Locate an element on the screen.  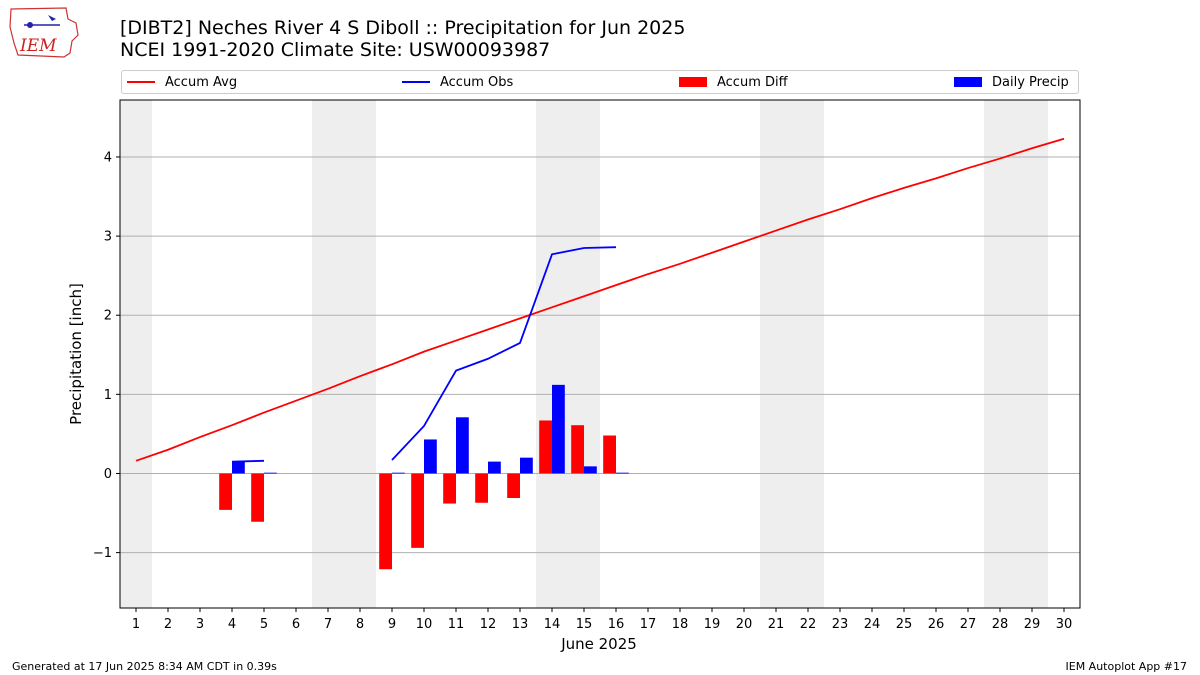
x-tick-label-19: 19 is located at coordinates (712, 624).